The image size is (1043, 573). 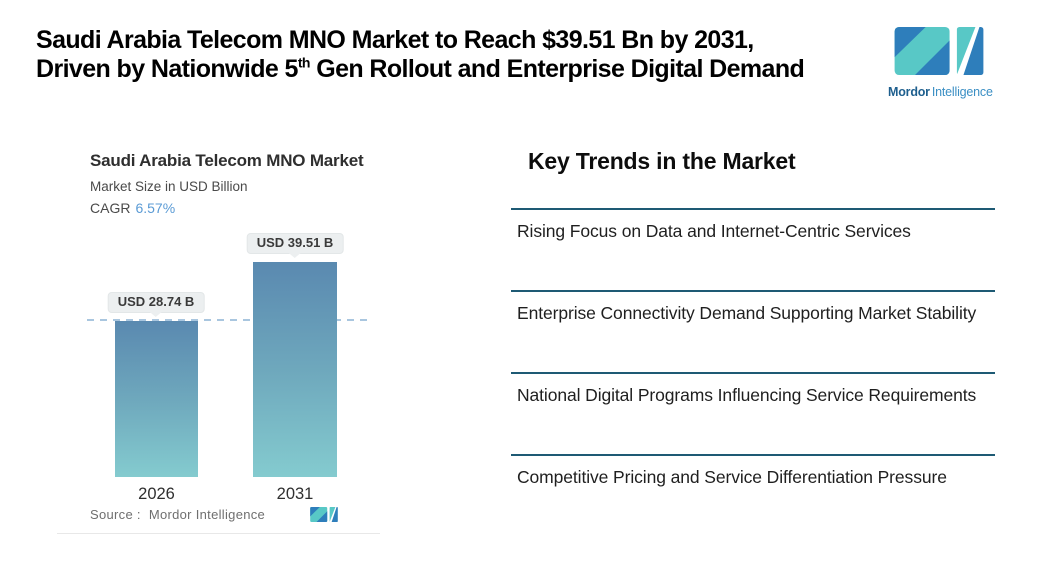 What do you see at coordinates (207, 514) in the screenshot?
I see `source-name: Mordor Intelligence` at bounding box center [207, 514].